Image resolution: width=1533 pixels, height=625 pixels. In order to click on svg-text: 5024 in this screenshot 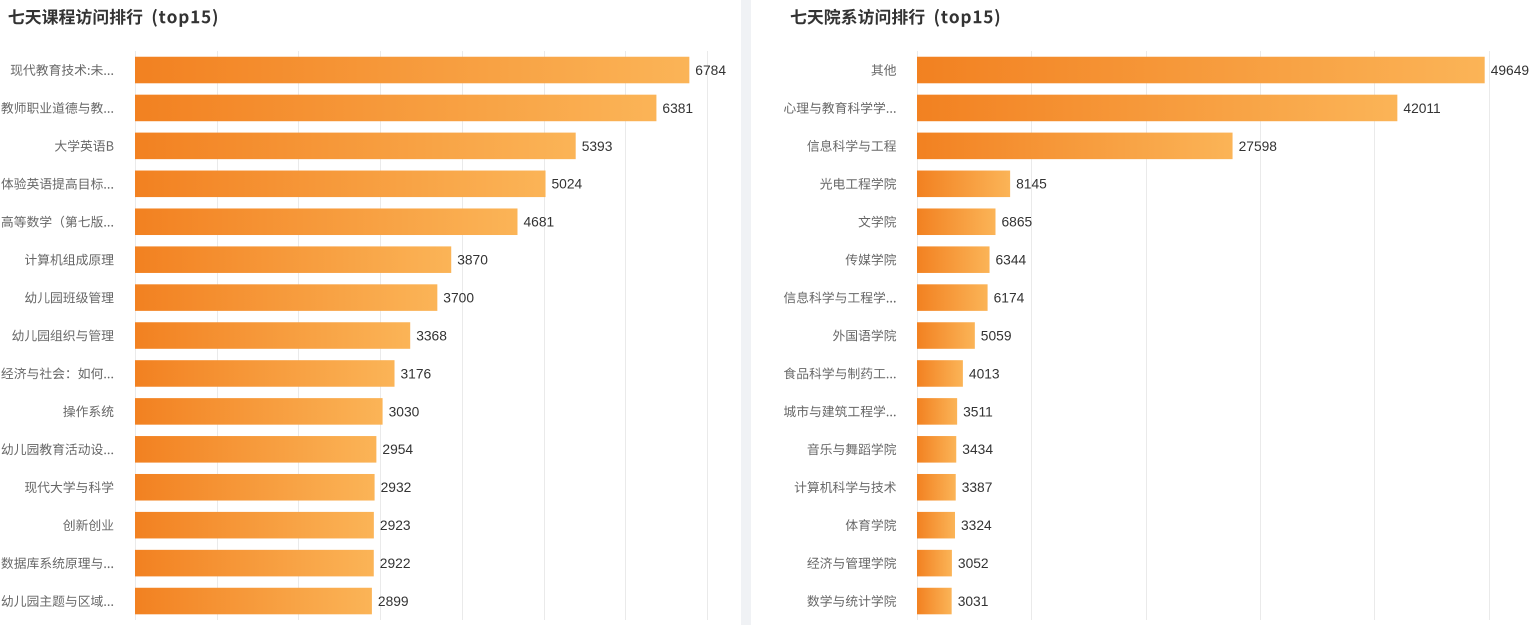, I will do `click(567, 184)`.